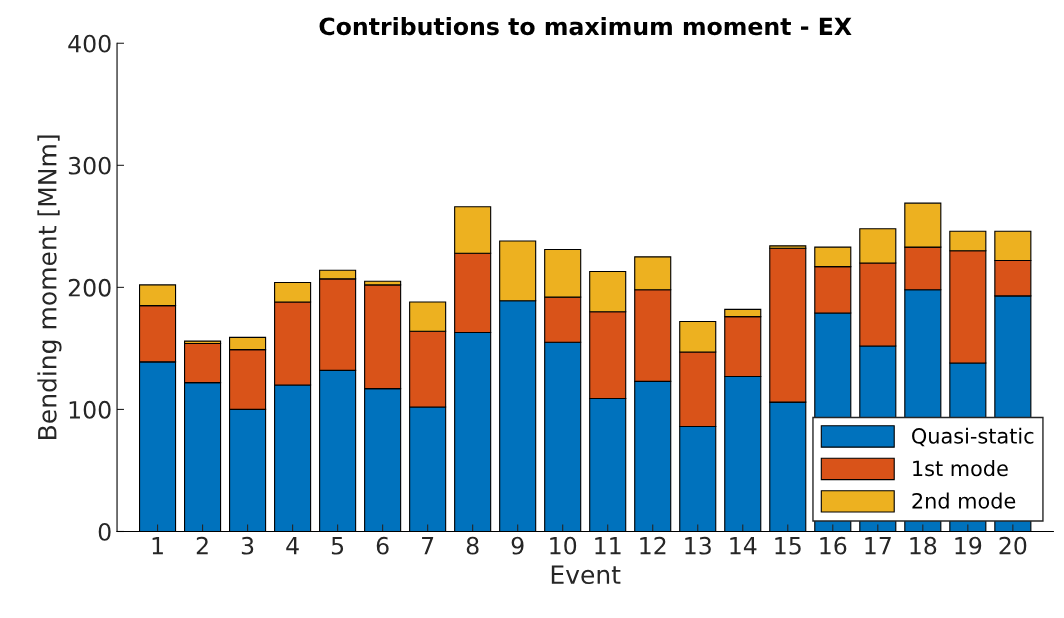 This screenshot has height=618, width=1064. I want to click on chart-title: Contributions to maximum moment - EX, so click(585, 26).